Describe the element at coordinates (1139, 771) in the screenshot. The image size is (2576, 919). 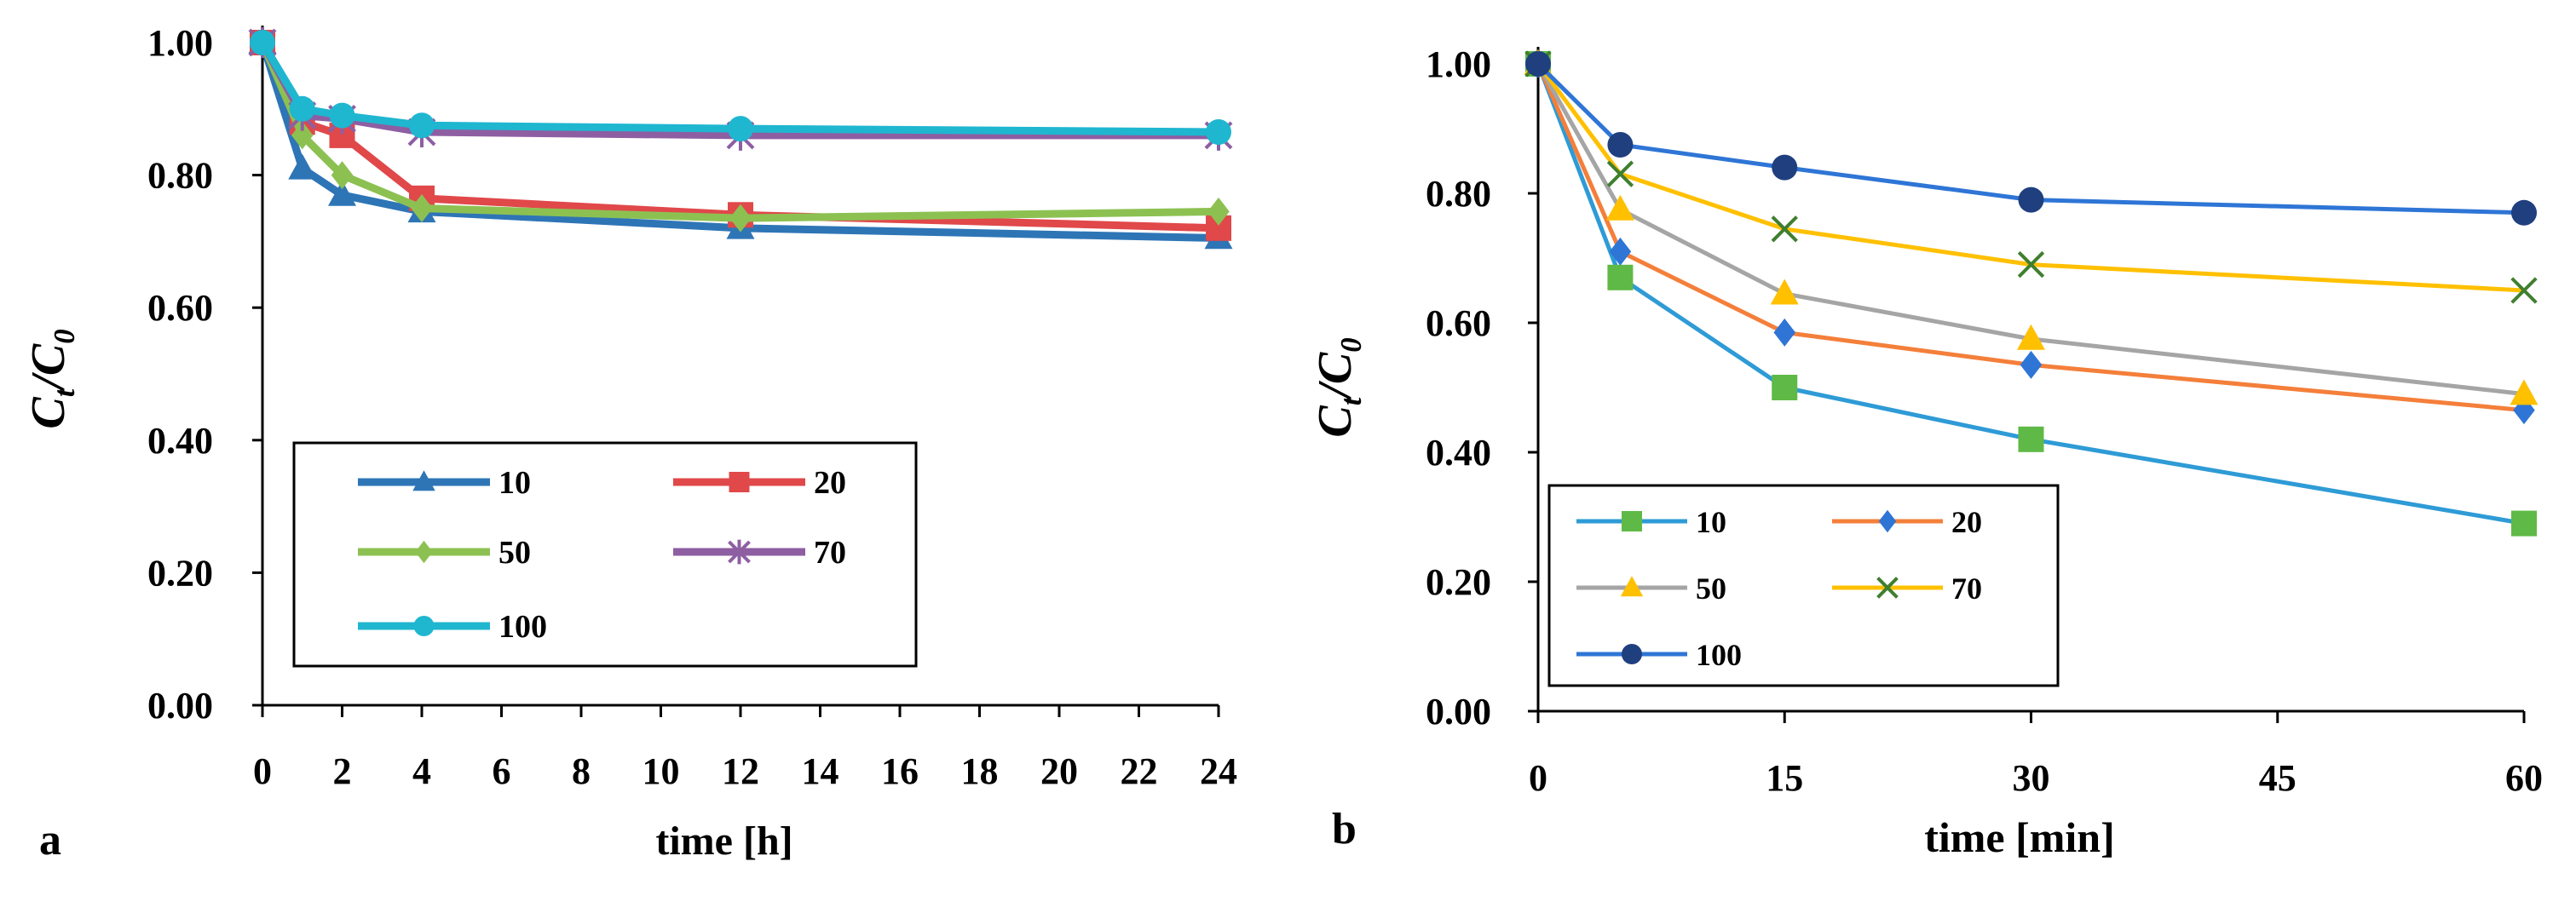
I see `x-tick-label: 22` at that location.